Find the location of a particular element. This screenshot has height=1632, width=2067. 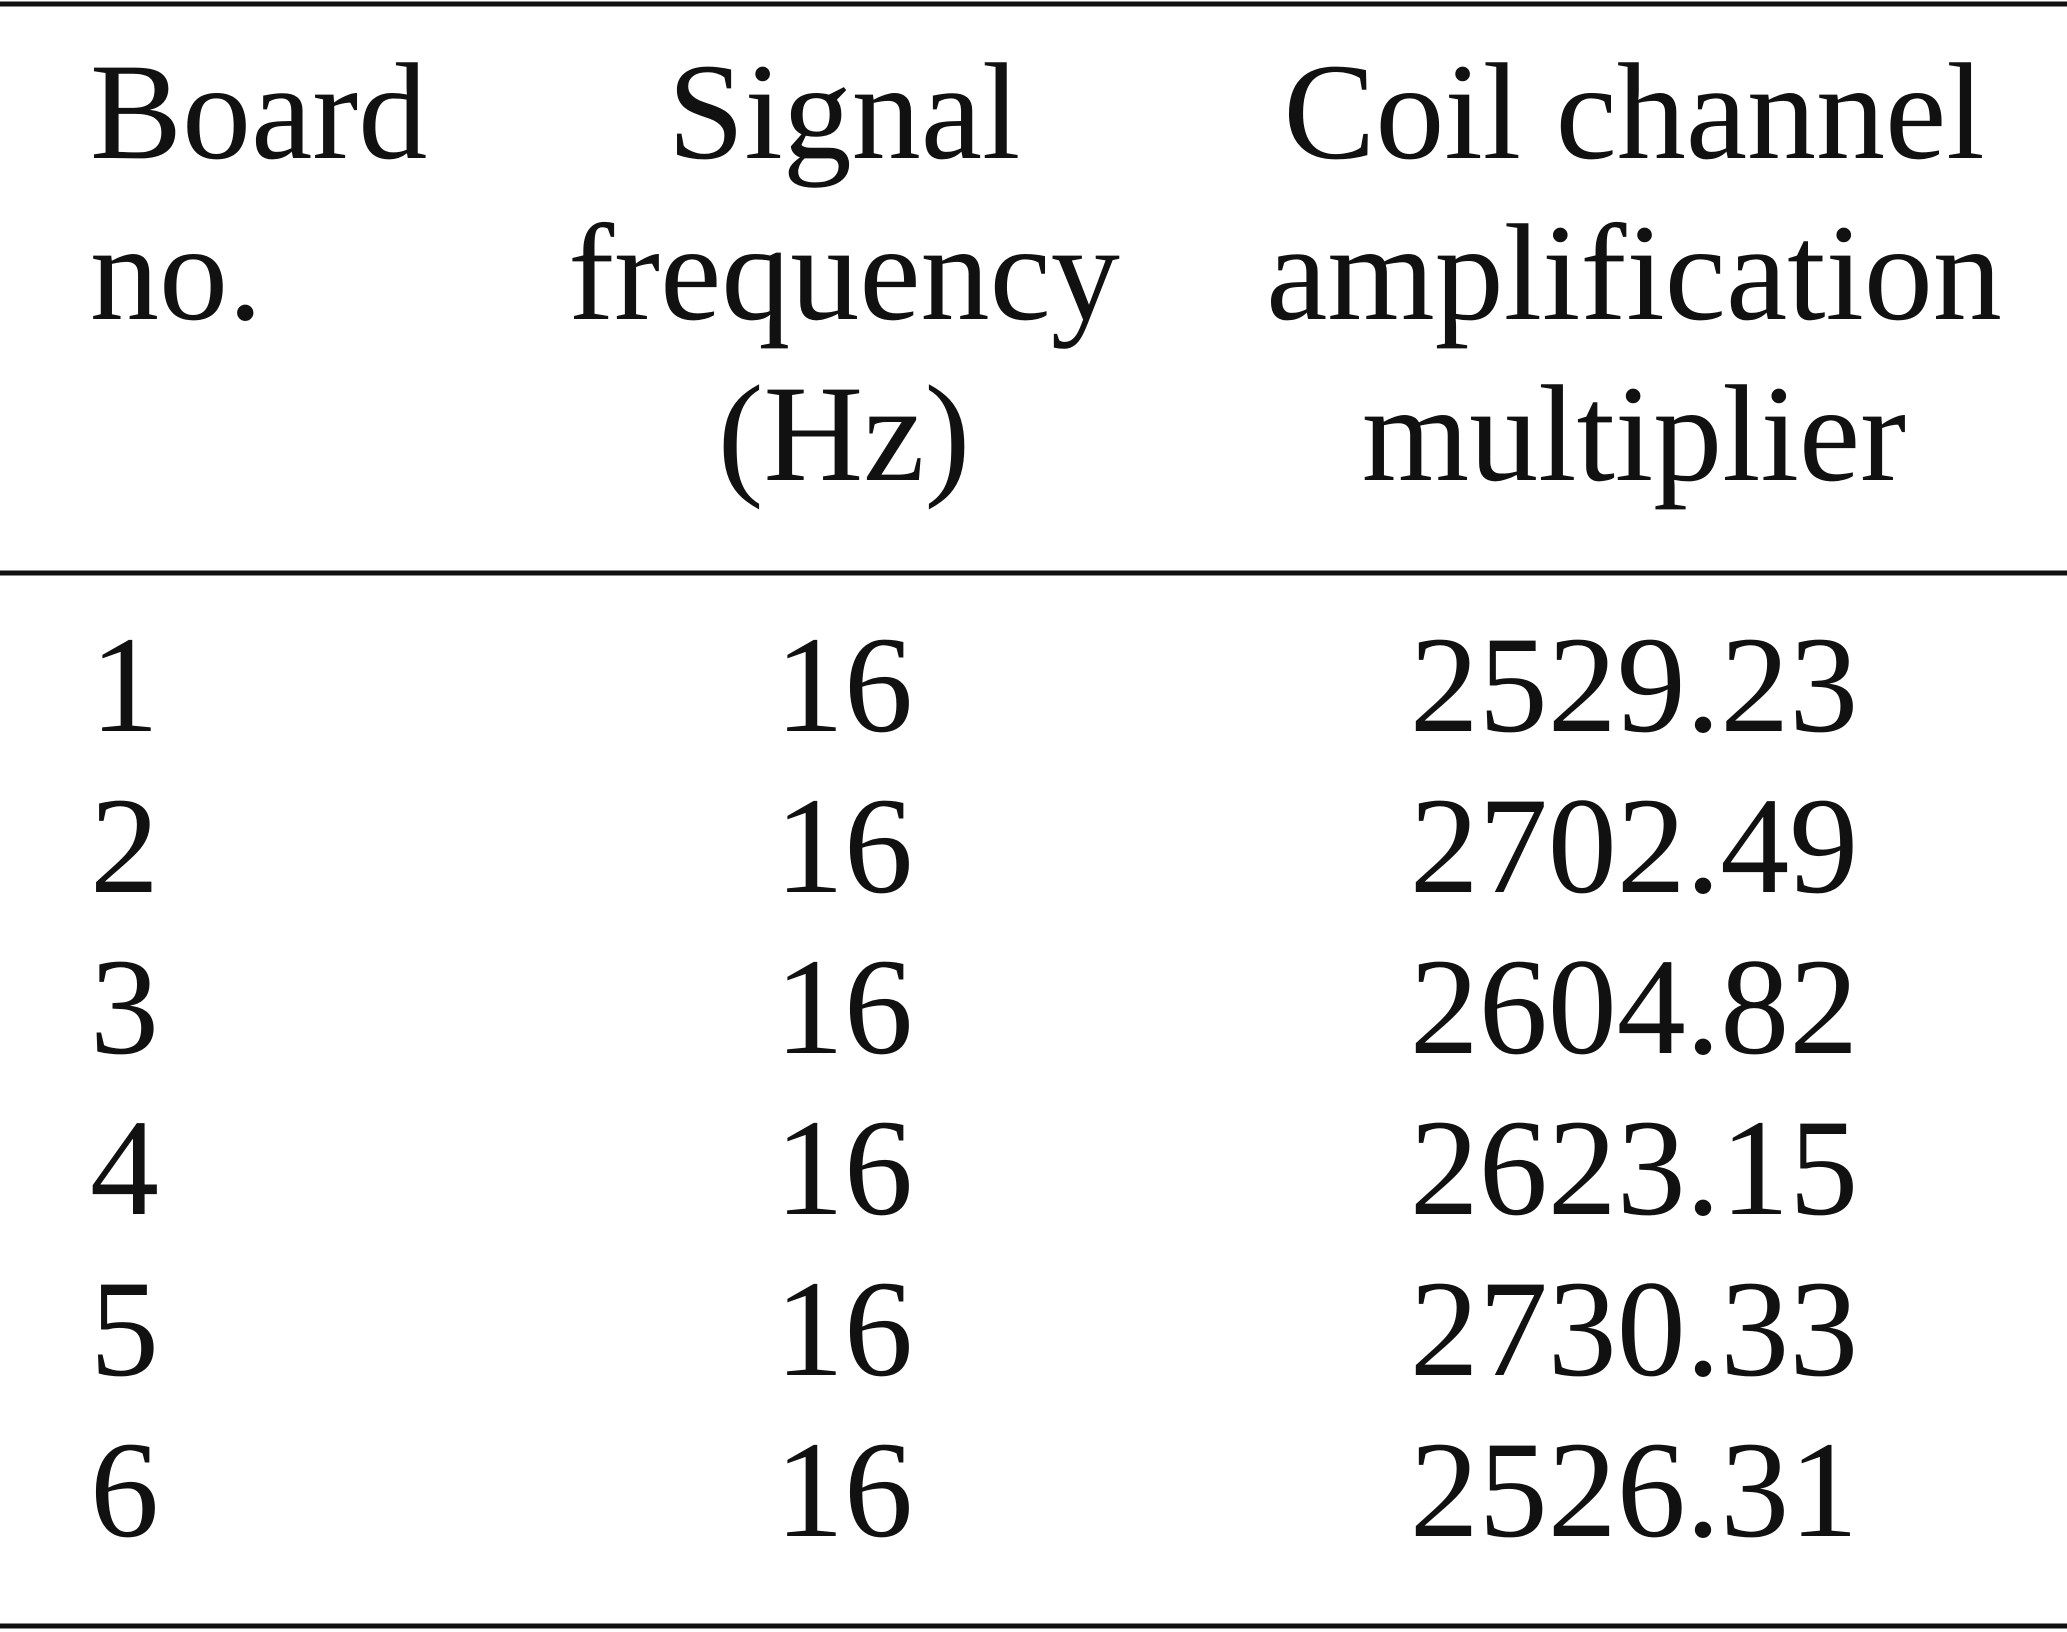

table-cell: 5 is located at coordinates (124, 1328).